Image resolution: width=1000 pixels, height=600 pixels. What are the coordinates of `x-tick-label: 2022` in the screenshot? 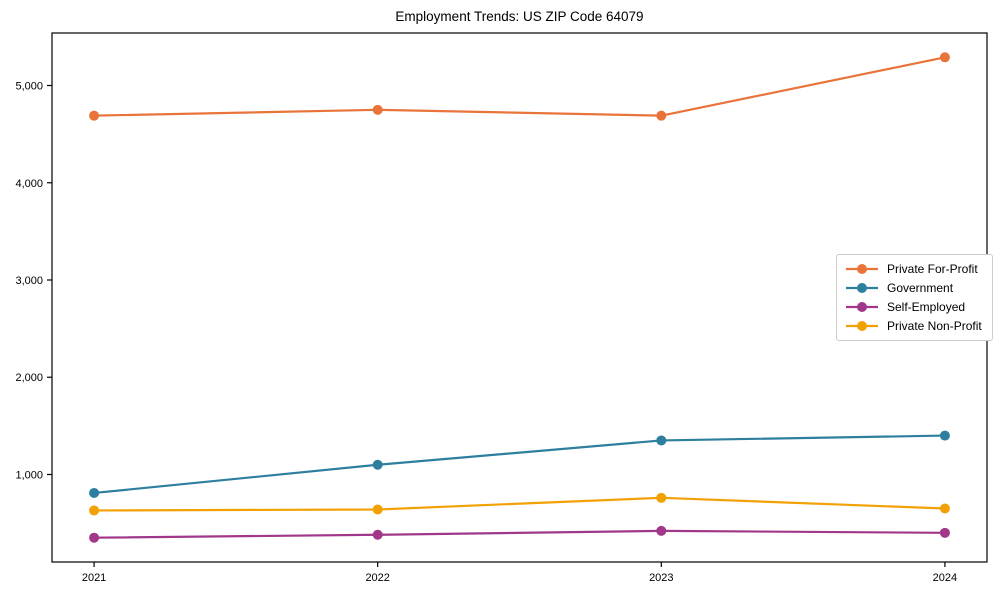 It's located at (377, 578).